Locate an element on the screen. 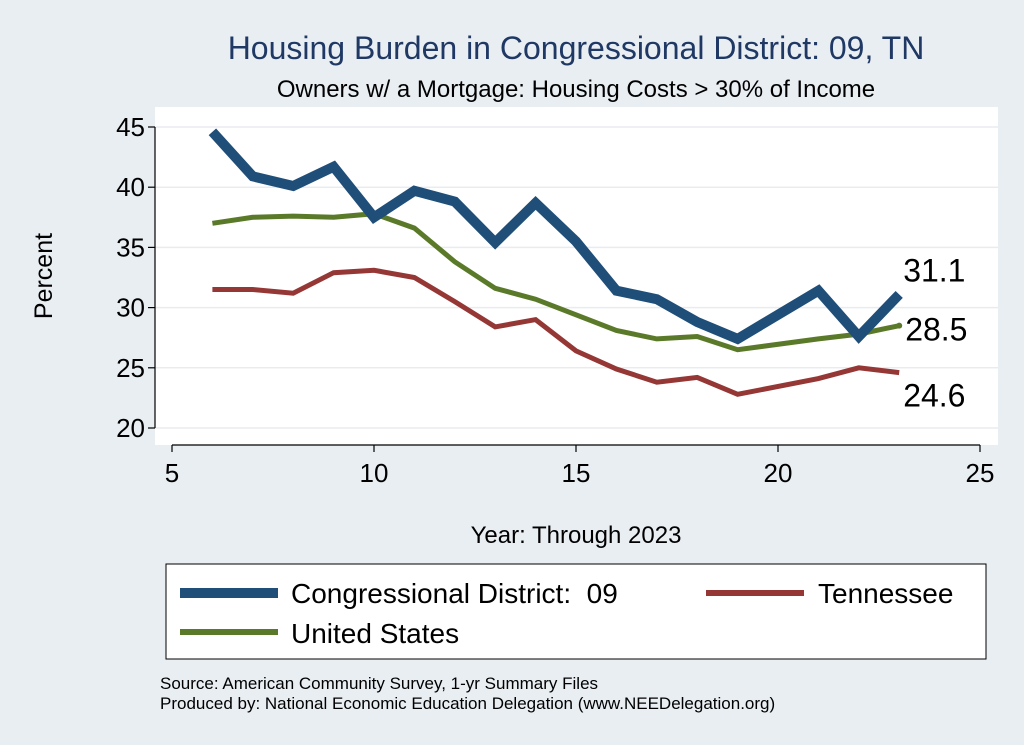  series-line-tennessee is located at coordinates (556, 332).